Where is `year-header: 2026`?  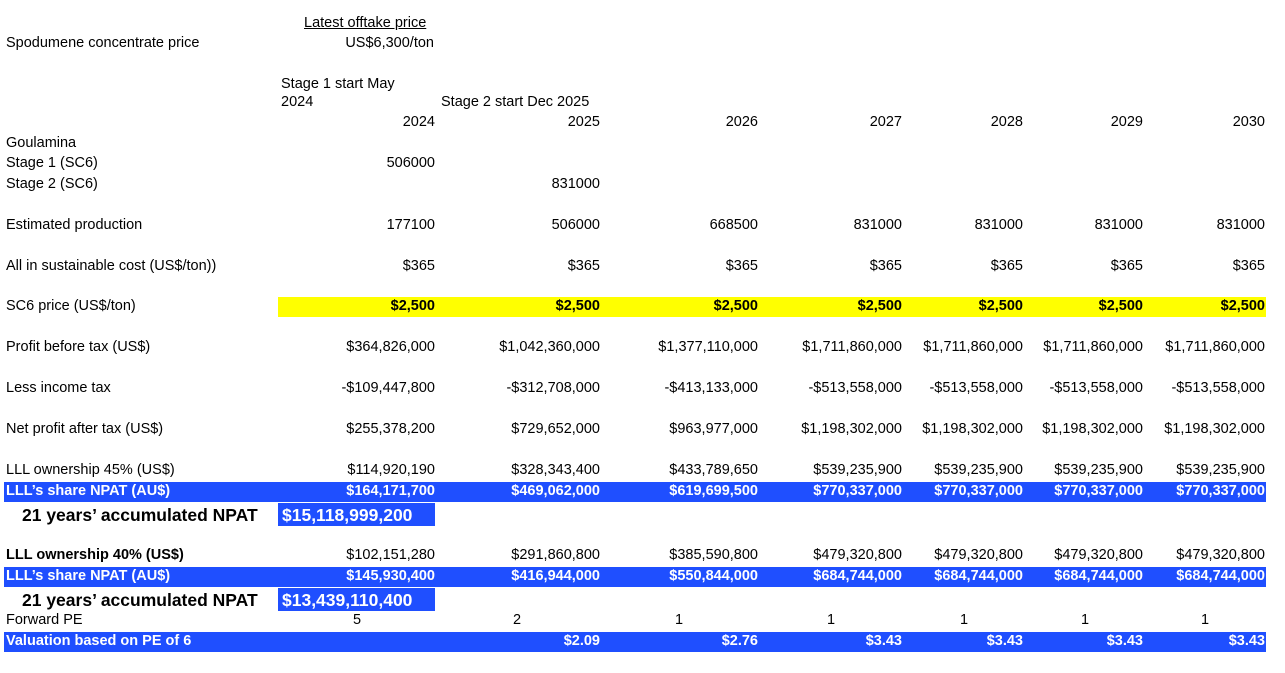 year-header: 2026 is located at coordinates (741, 122).